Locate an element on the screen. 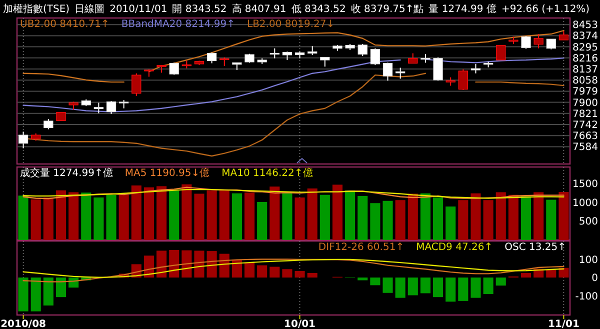 The image size is (600, 329). series-label: DIF12-26 60.51↑ is located at coordinates (361, 247).